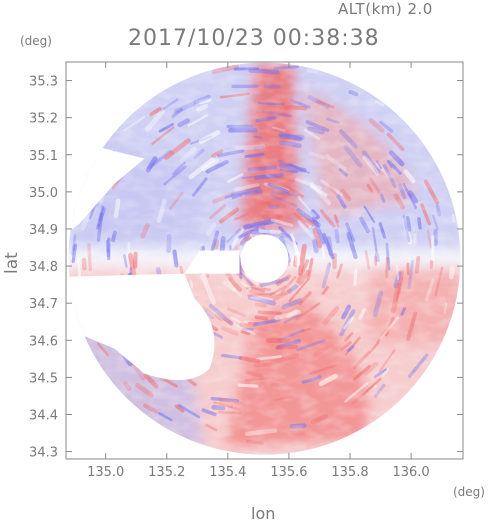 Image resolution: width=491 pixels, height=523 pixels. Describe the element at coordinates (43, 156) in the screenshot. I see `y-tick-label: 35.1` at that location.